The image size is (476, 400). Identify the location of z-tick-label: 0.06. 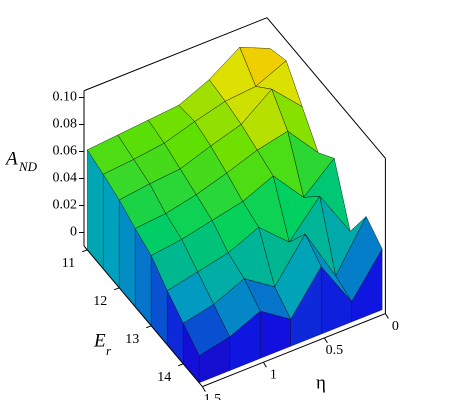
(65, 151).